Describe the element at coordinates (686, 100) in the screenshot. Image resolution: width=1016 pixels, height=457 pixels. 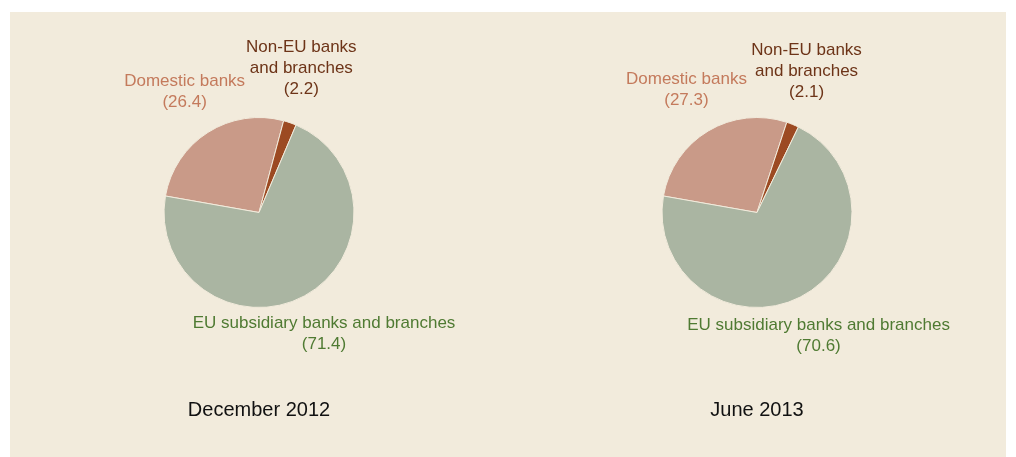
I see `data-label: (27.3)` at that location.